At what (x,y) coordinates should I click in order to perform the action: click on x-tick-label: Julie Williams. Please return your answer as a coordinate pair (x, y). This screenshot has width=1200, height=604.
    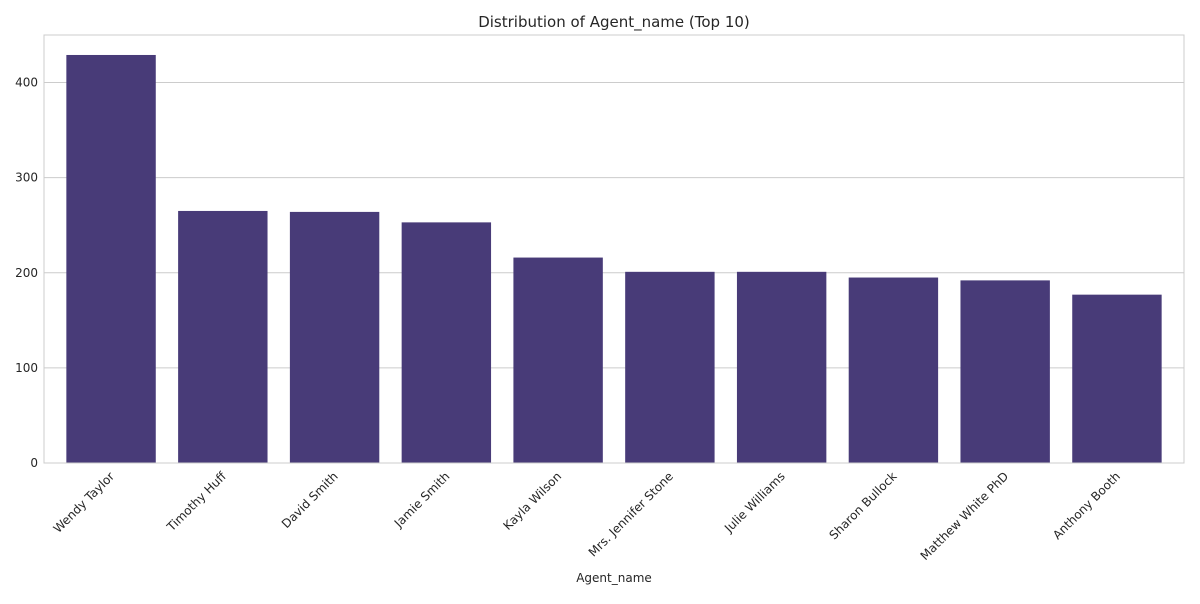
    Looking at the image, I should click on (754, 502).